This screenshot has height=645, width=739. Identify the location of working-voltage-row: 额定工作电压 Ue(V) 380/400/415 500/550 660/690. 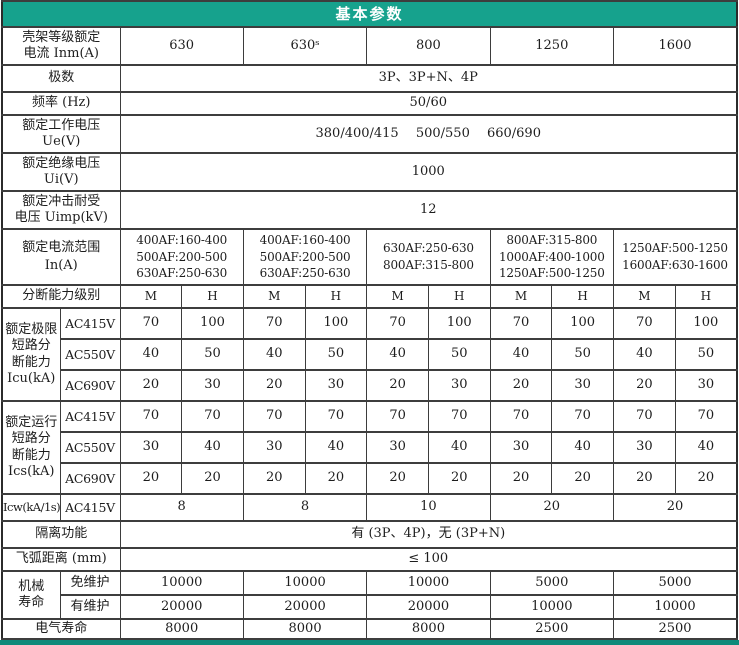
(369, 134).